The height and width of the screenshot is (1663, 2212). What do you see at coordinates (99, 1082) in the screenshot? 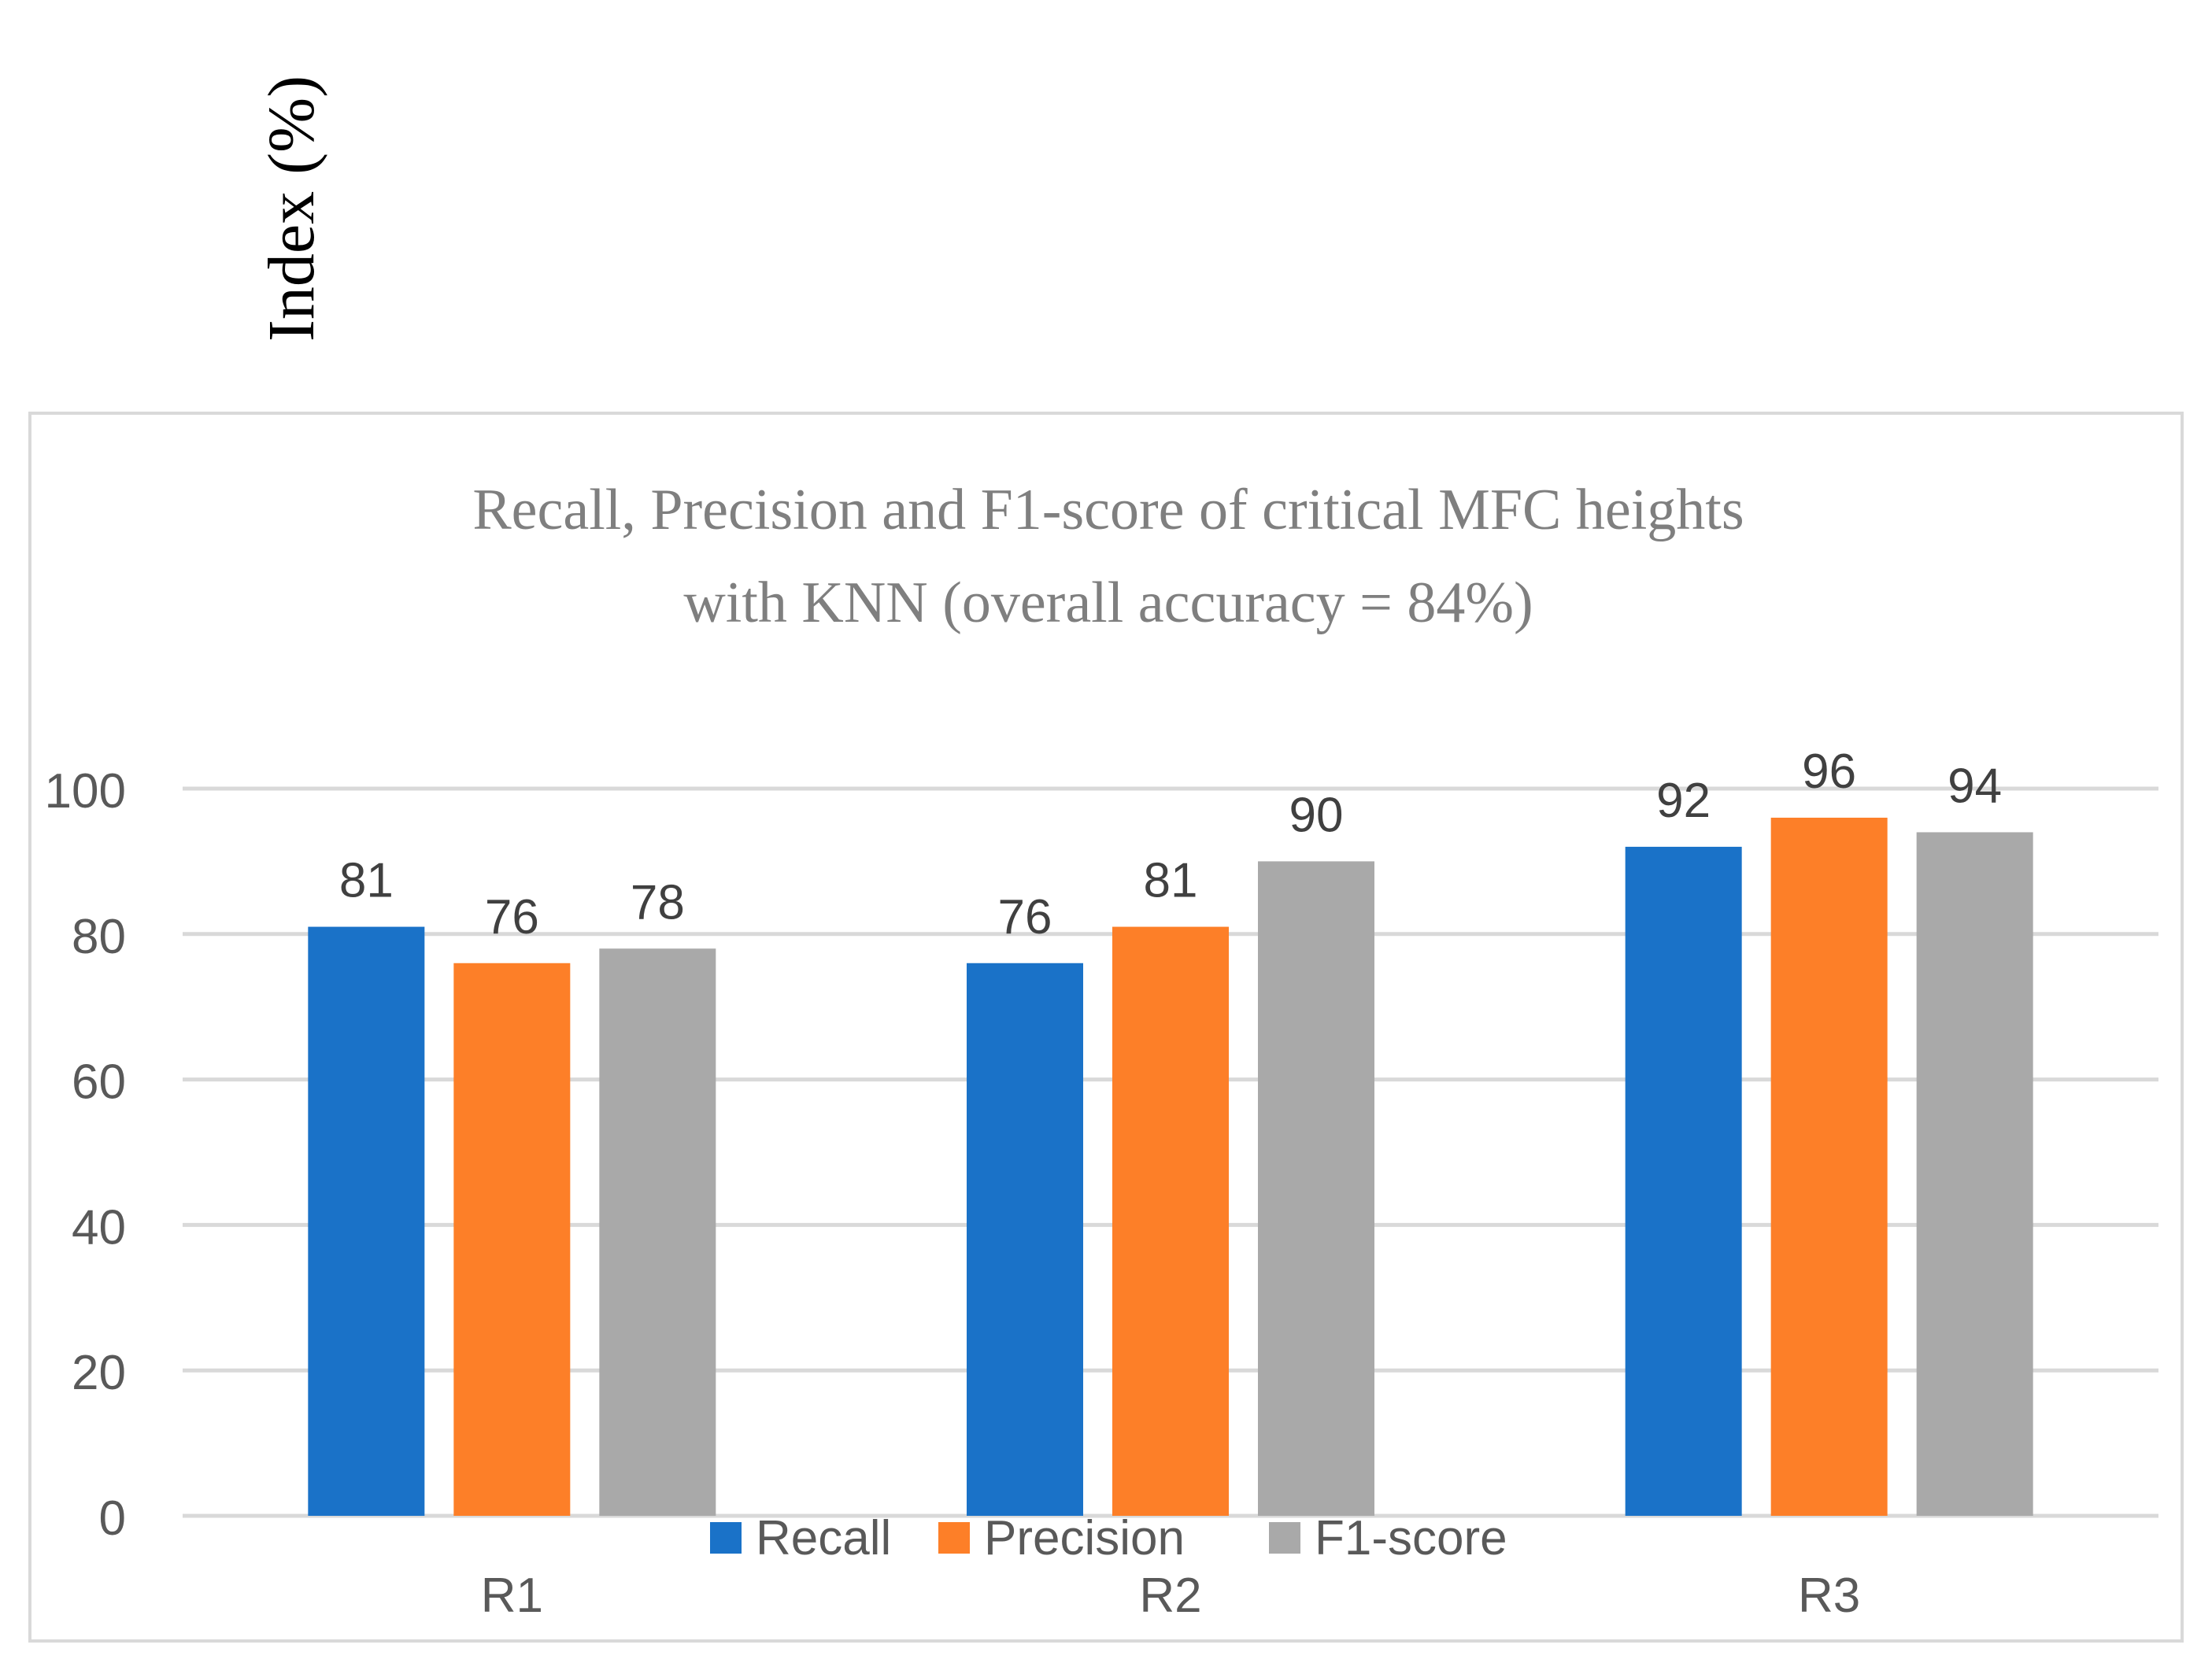
I see `y-tick-label: 60` at bounding box center [99, 1082].